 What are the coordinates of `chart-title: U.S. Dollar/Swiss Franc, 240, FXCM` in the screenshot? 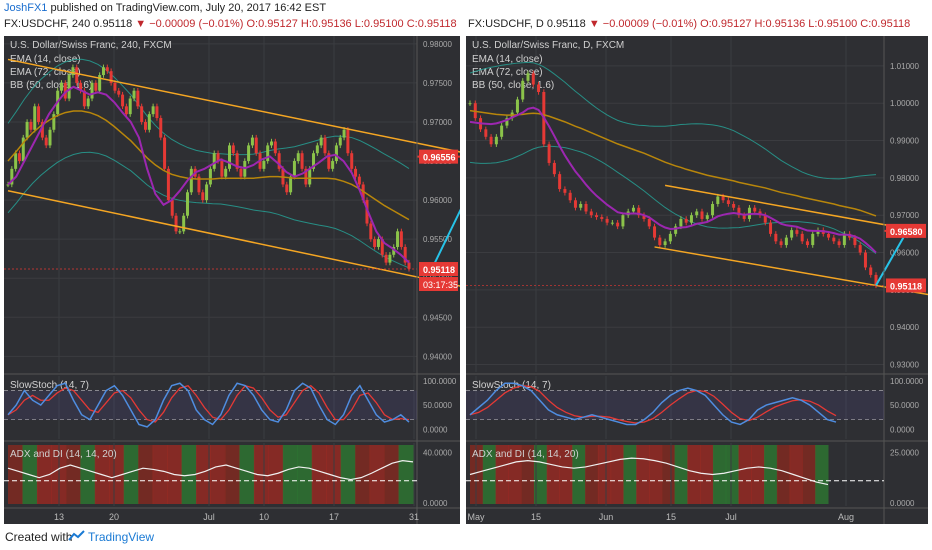 It's located at (91, 45).